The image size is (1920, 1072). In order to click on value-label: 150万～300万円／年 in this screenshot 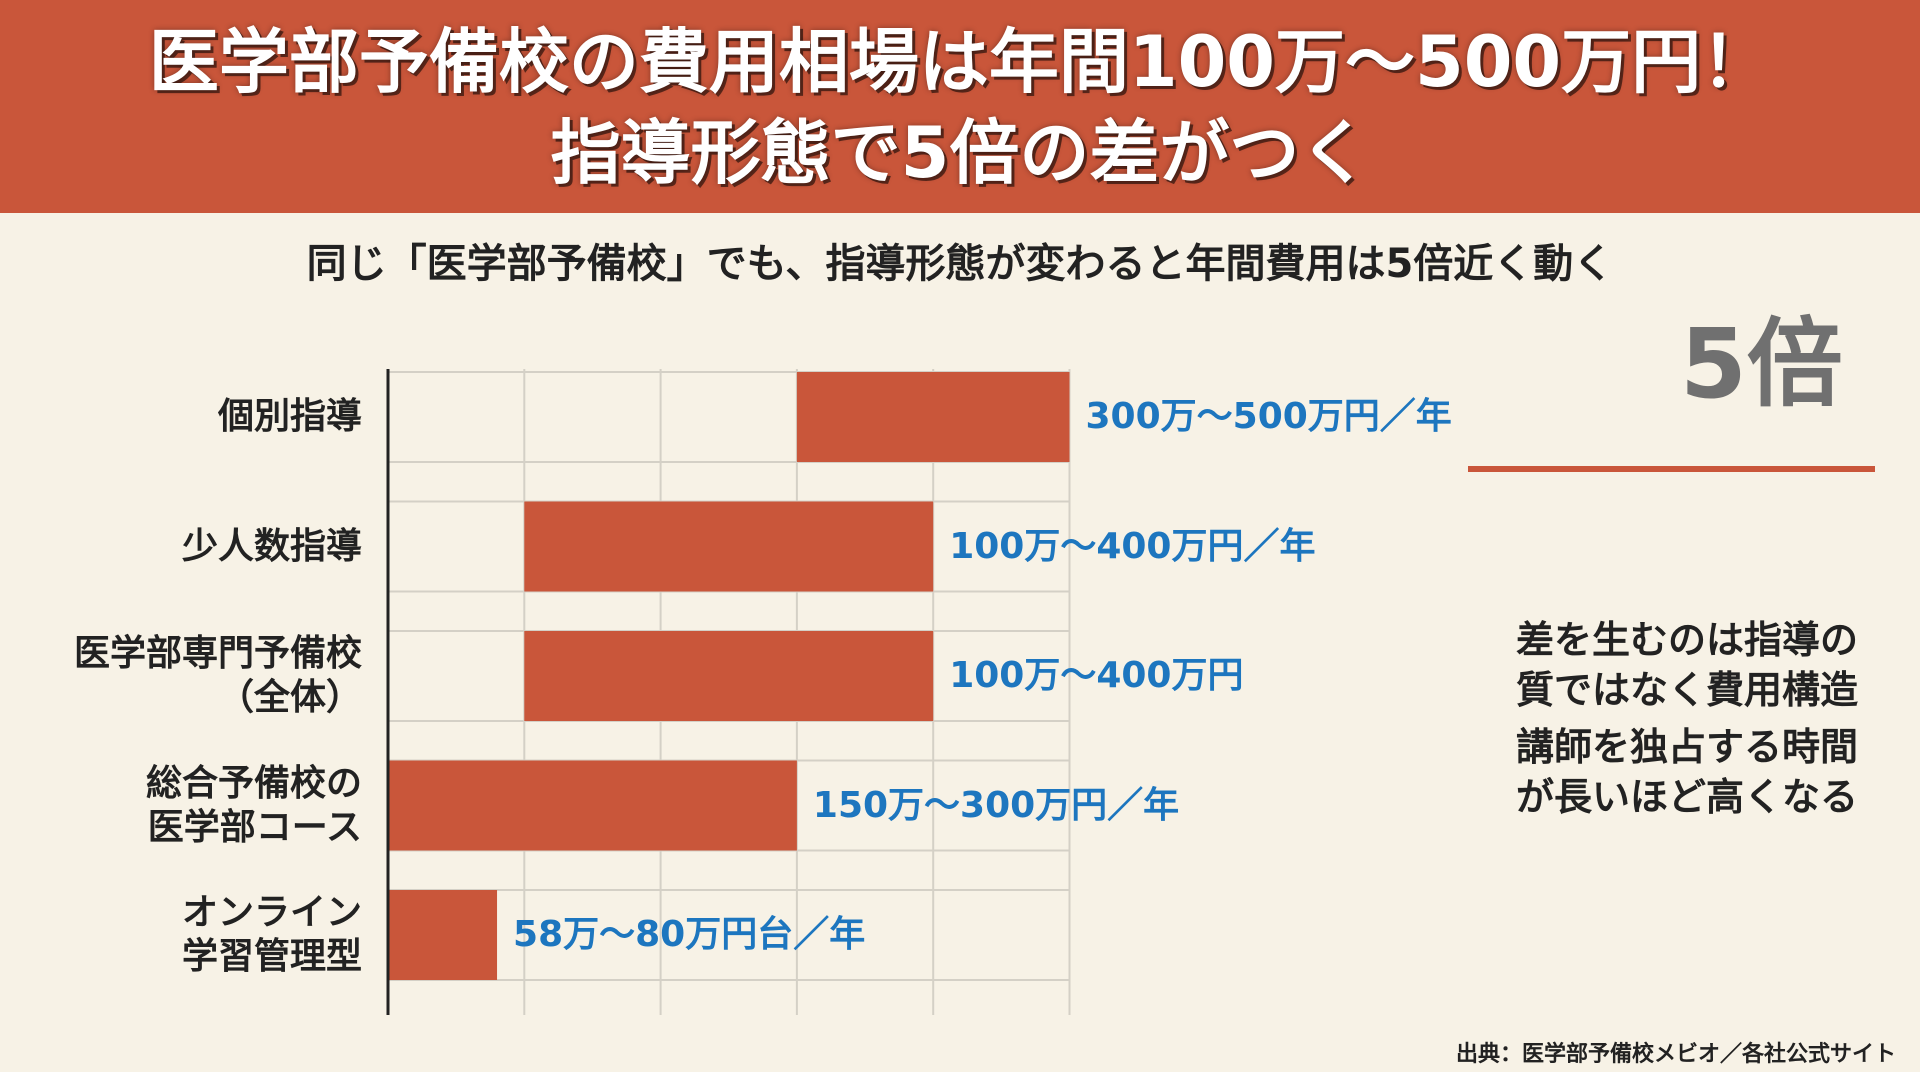, I will do `click(996, 805)`.